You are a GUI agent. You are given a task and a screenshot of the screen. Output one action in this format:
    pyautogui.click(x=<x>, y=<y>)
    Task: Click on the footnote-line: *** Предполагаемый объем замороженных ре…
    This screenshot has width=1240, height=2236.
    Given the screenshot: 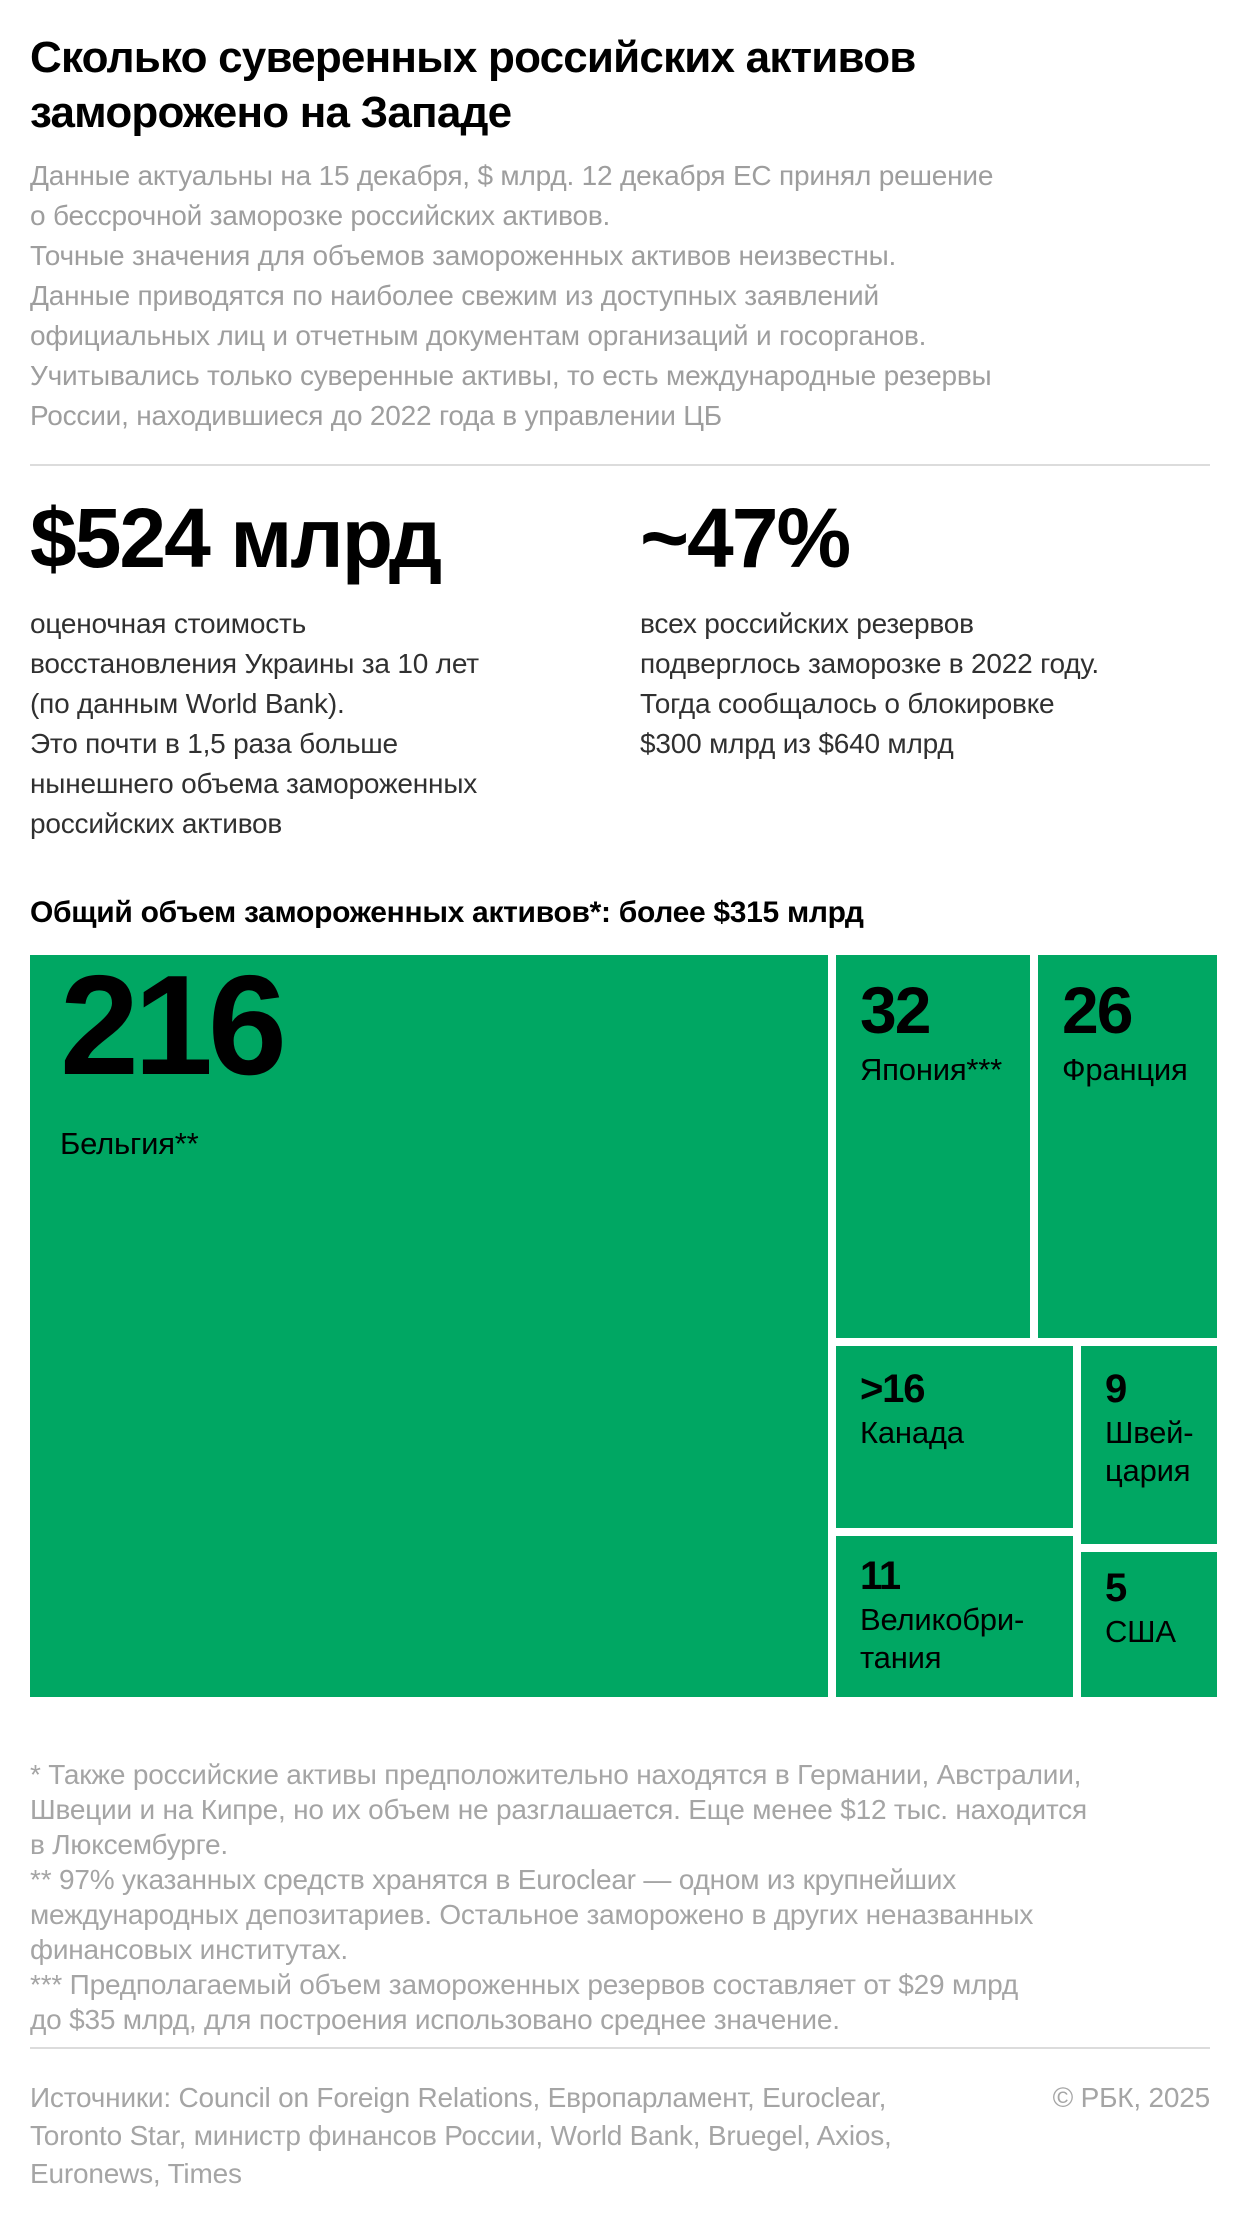 What is the action you would take?
    pyautogui.click(x=524, y=1984)
    